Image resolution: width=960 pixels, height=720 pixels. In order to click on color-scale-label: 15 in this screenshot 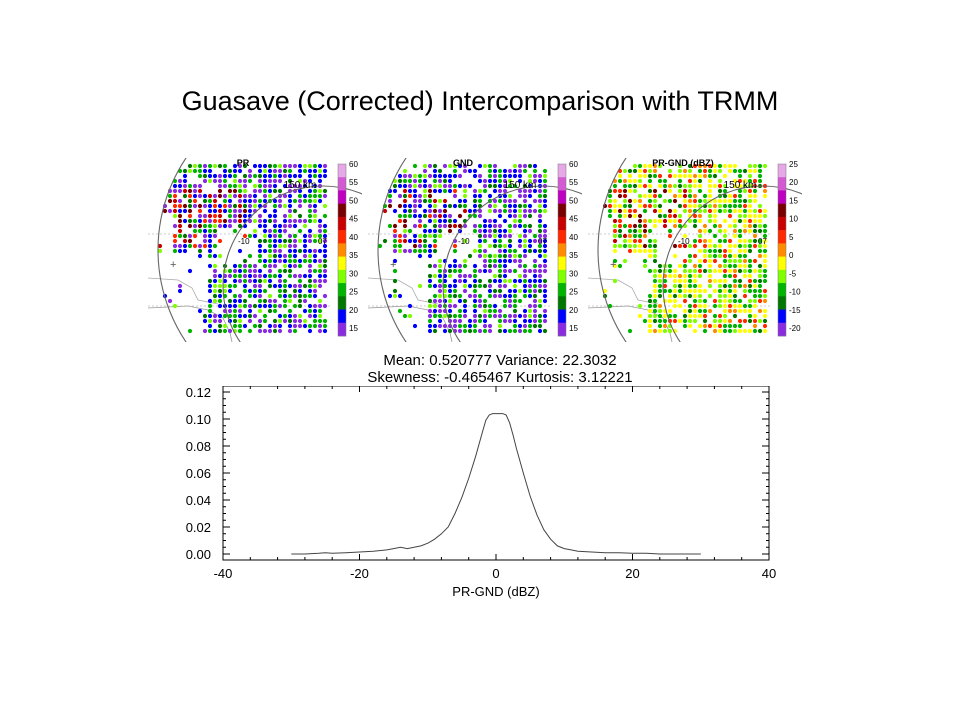, I will do `click(573, 328)`.